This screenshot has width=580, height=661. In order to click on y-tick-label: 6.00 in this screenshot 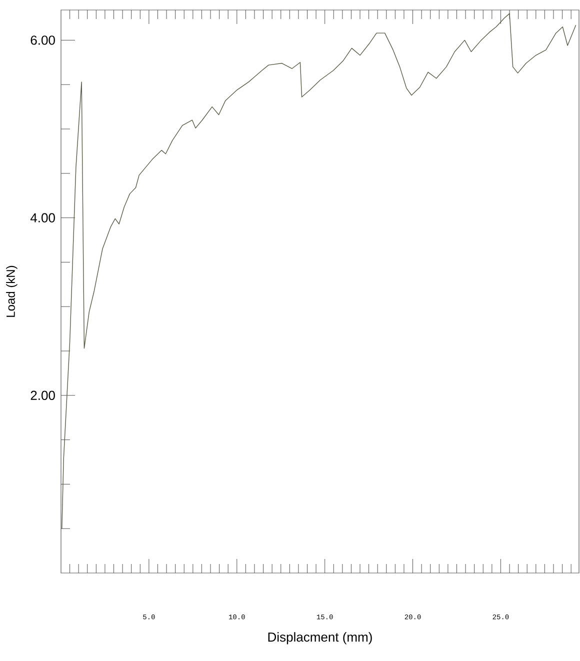, I will do `click(42, 40)`.